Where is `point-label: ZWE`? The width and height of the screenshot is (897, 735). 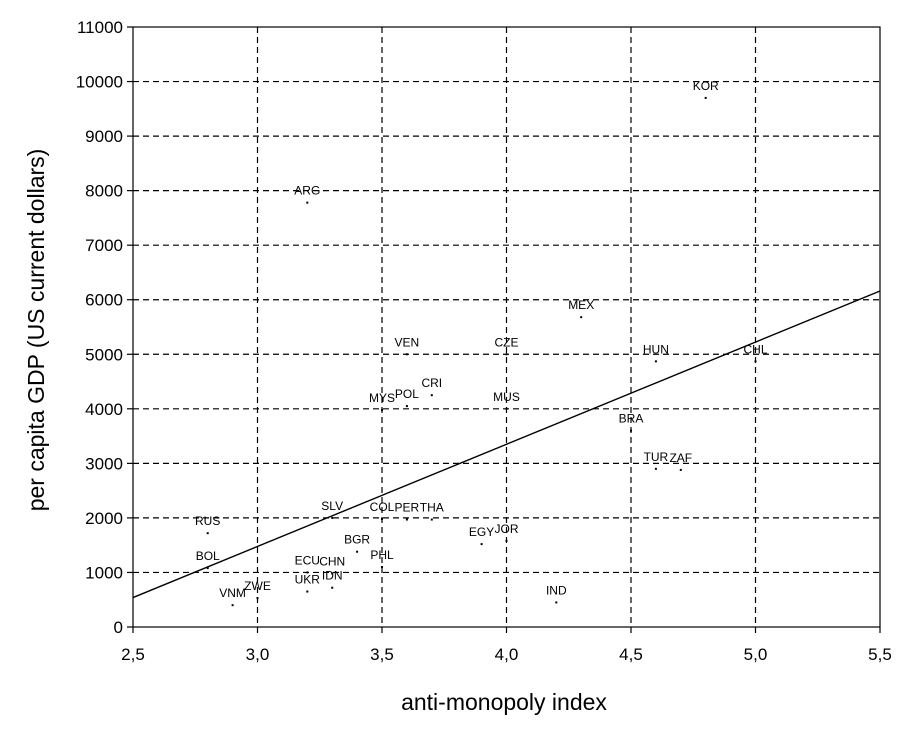 point-label: ZWE is located at coordinates (257, 586).